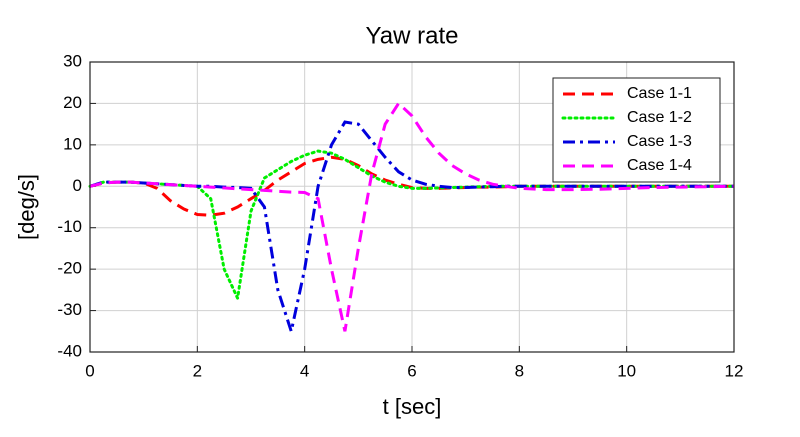  Describe the element at coordinates (72, 60) in the screenshot. I see `y-tick-label: 30` at that location.